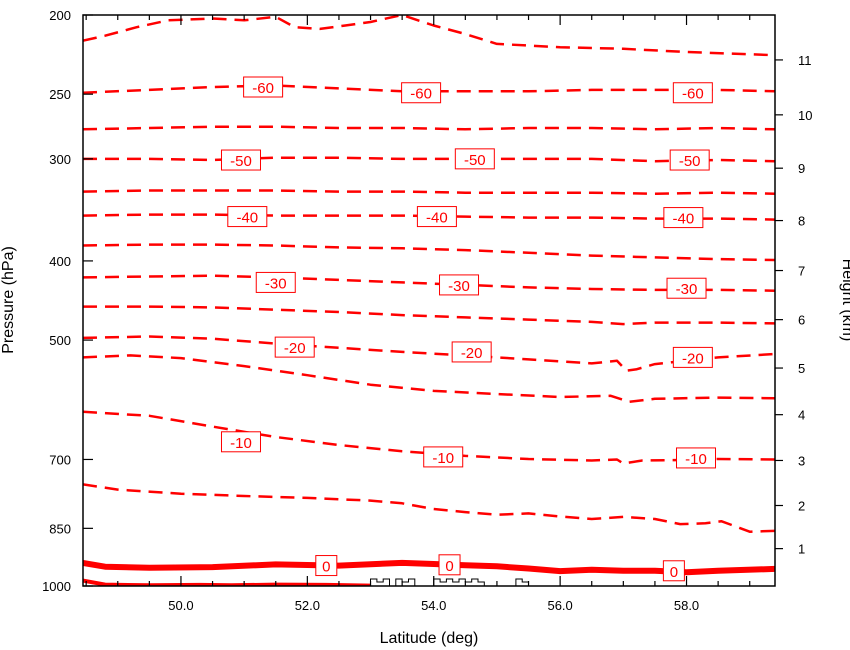  Describe the element at coordinates (801, 415) in the screenshot. I see `height-tick-label: 4` at that location.